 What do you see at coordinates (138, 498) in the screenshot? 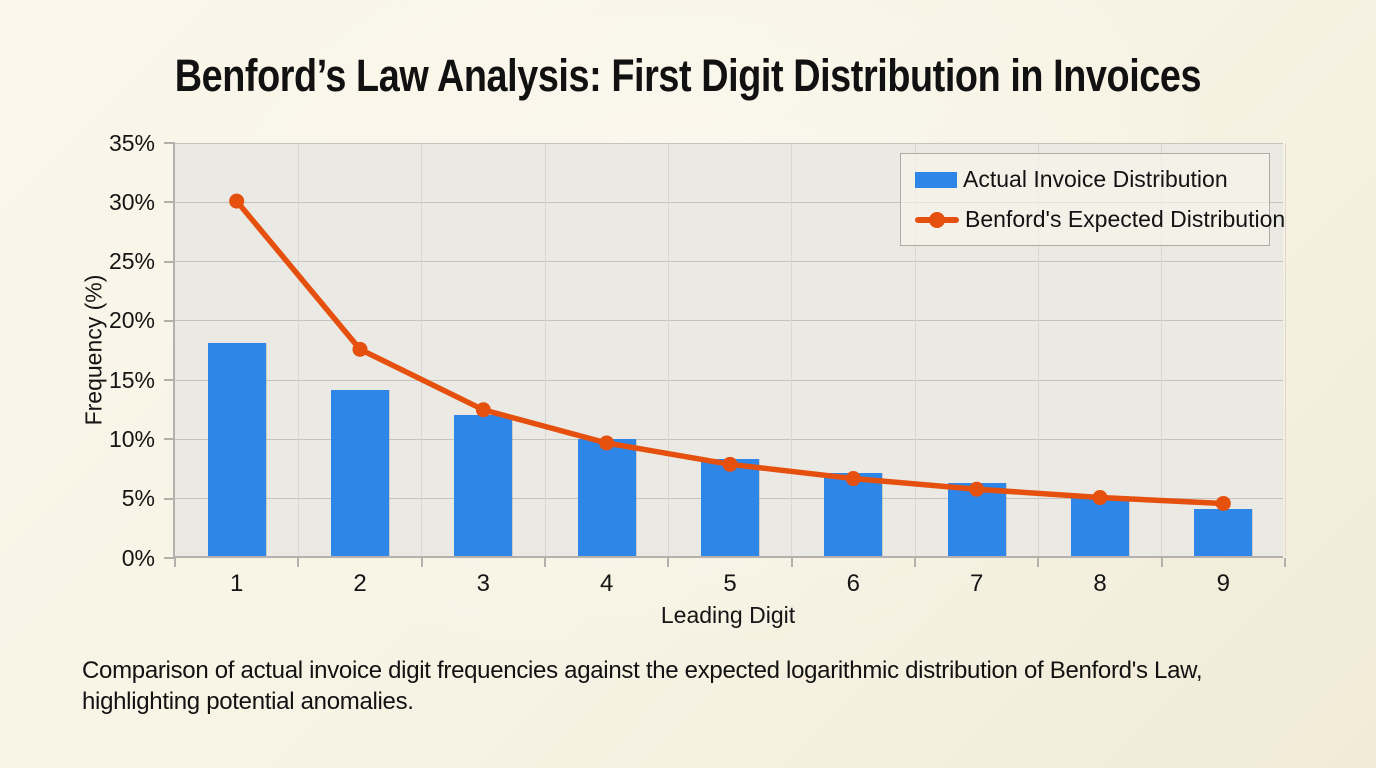
I see `y-tick-label-5: 5%` at bounding box center [138, 498].